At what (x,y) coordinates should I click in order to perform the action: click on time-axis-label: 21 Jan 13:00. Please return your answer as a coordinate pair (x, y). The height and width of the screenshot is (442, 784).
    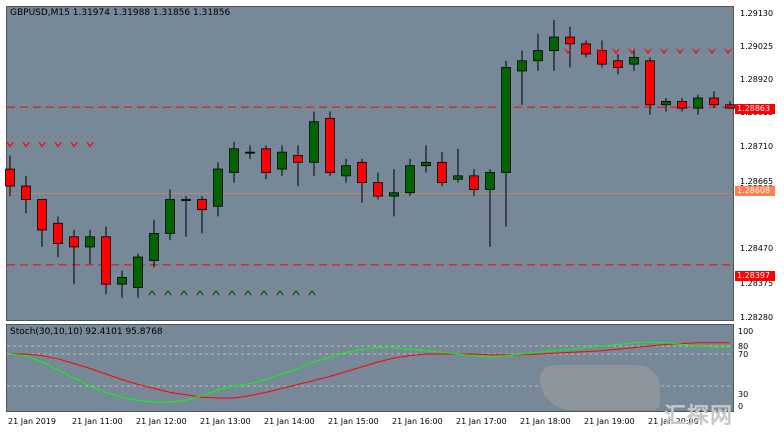
    Looking at the image, I should click on (225, 421).